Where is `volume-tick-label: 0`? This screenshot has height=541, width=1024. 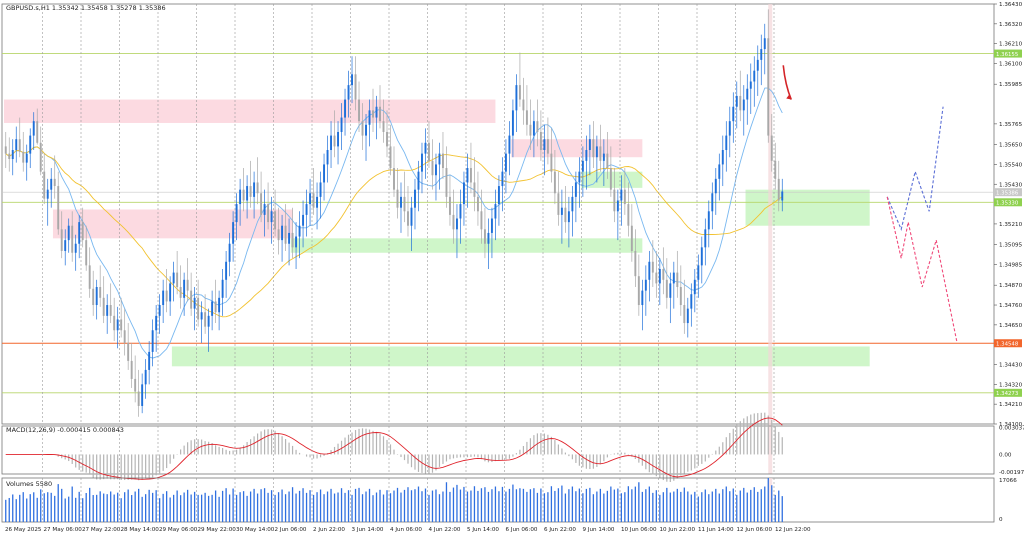
volume-tick-label: 0 is located at coordinates (1001, 520).